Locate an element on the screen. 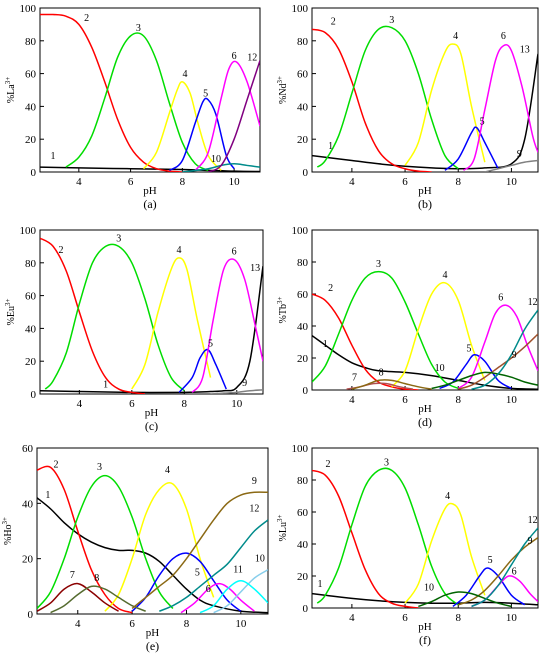 Image resolution: width=550 pixels, height=666 pixels. curve-label: 8 is located at coordinates (381, 373).